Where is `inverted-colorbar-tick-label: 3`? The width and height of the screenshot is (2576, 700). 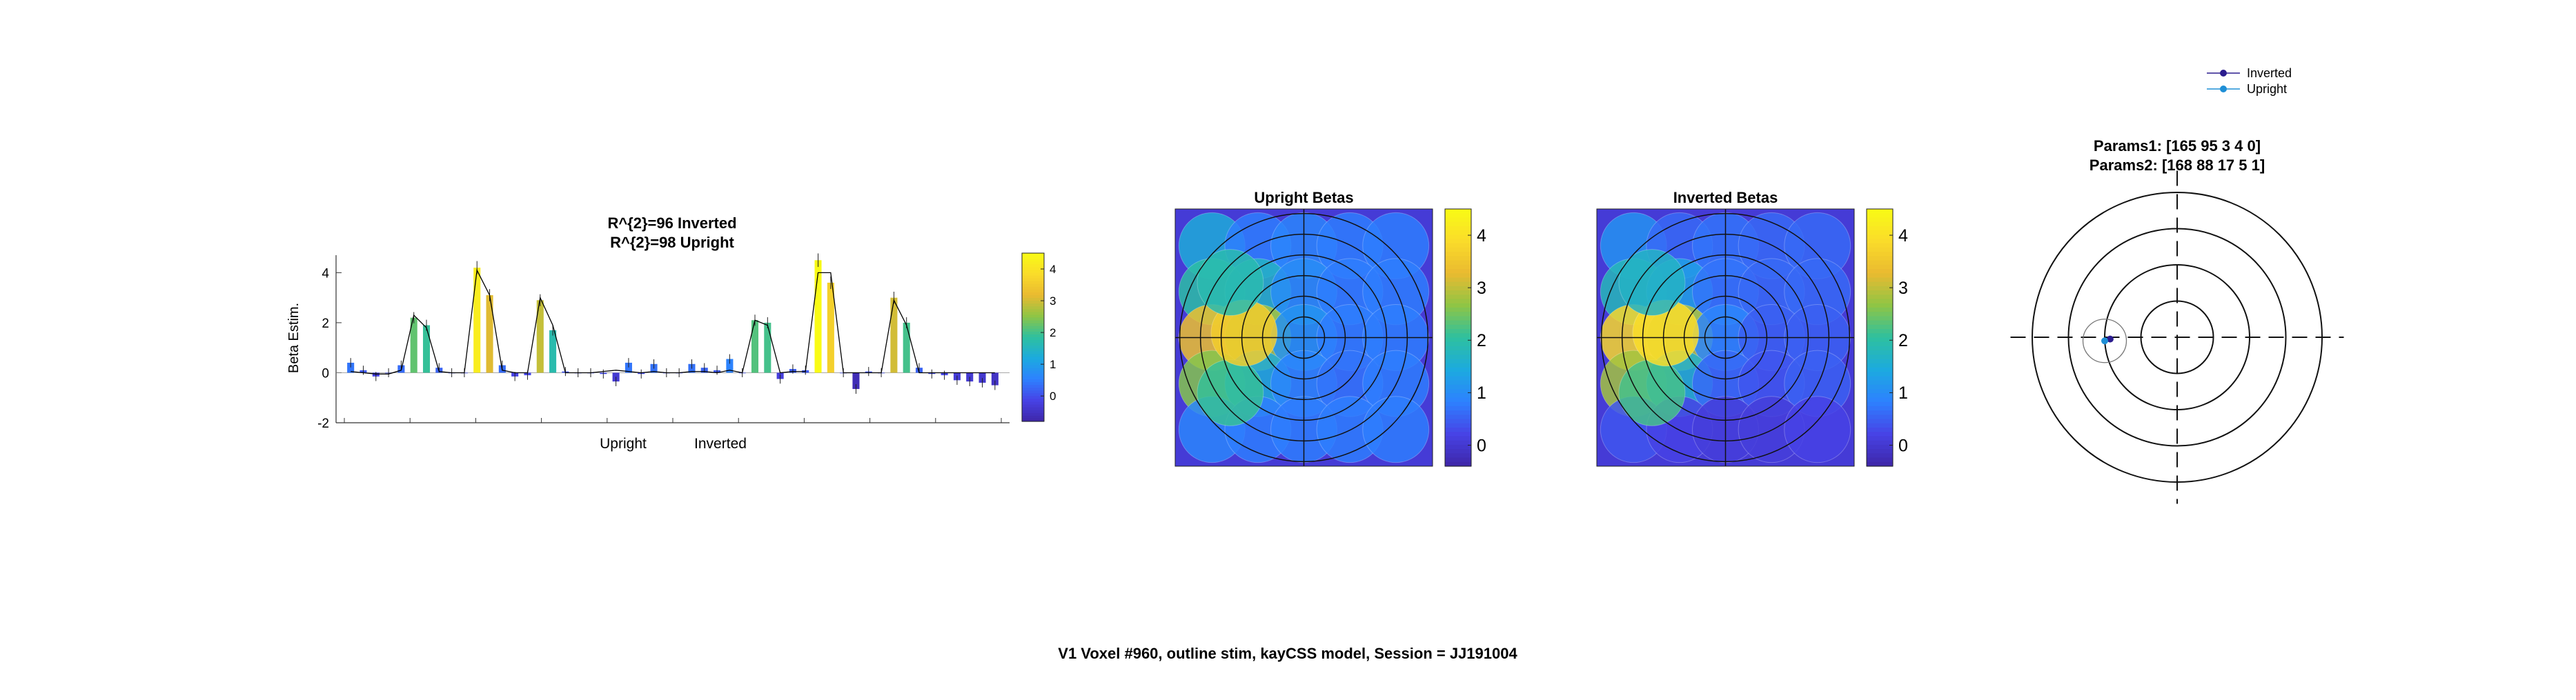 inverted-colorbar-tick-label: 3 is located at coordinates (1903, 288).